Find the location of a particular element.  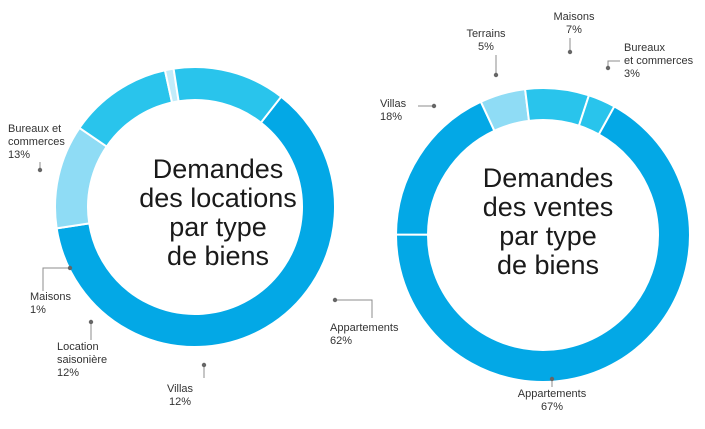

slice-label-locations-2: Location saisonière 12% is located at coordinates (82, 349).